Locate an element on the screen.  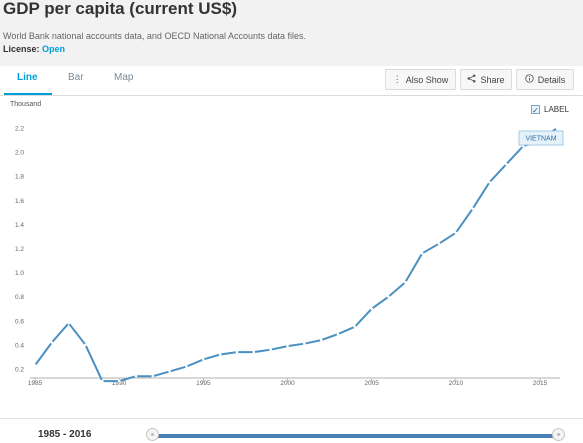
license-line: License: Open is located at coordinates (34, 49).